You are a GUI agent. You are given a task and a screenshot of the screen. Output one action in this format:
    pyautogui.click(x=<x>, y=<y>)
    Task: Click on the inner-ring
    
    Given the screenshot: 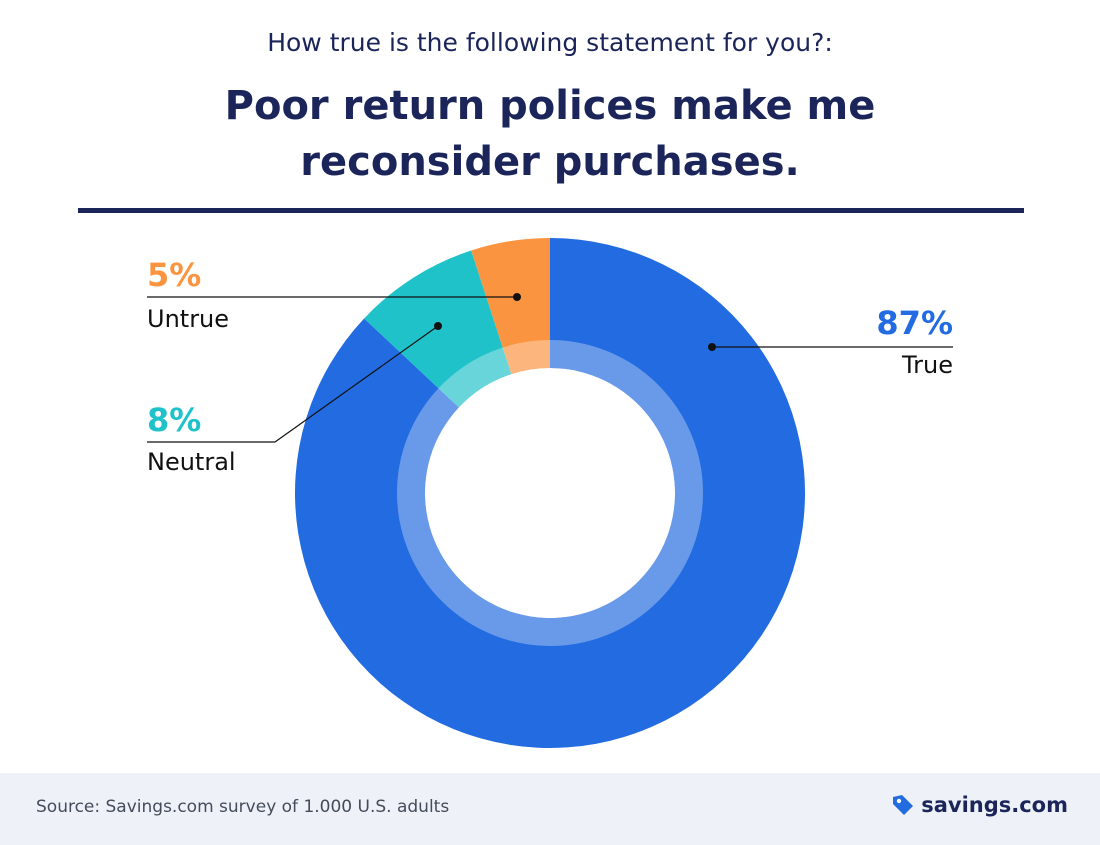 What is the action you would take?
    pyautogui.click(x=550, y=493)
    